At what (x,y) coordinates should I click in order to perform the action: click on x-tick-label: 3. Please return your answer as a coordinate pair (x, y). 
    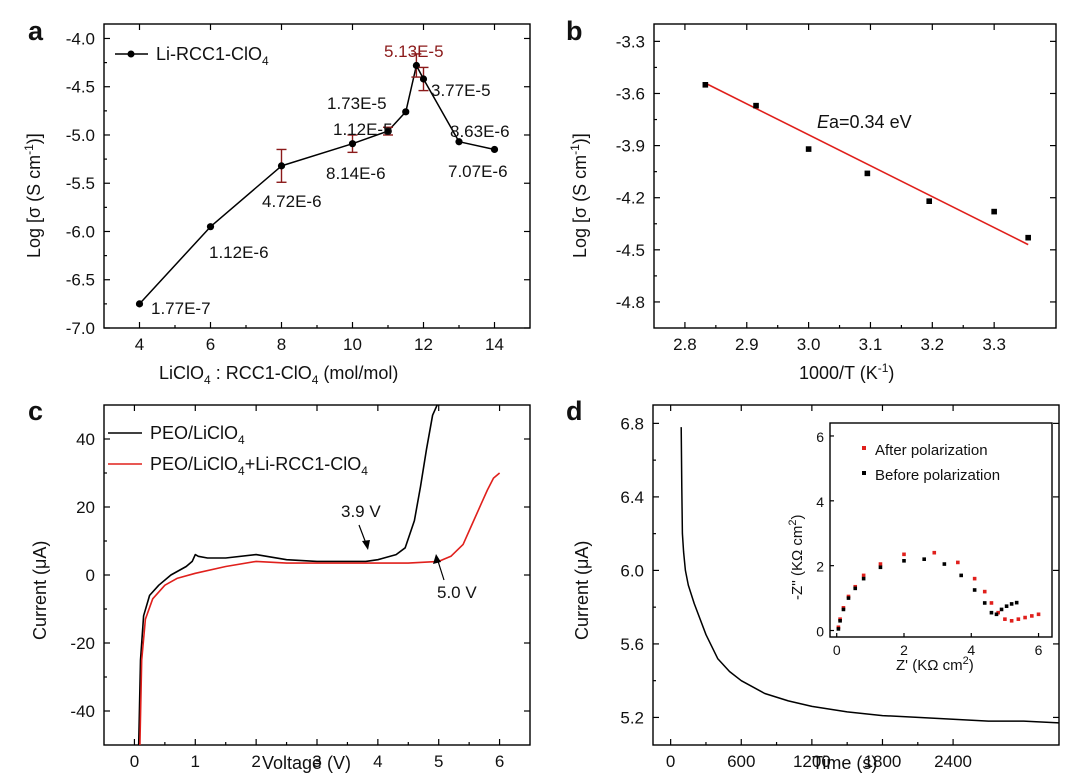
    Looking at the image, I should click on (316, 761).